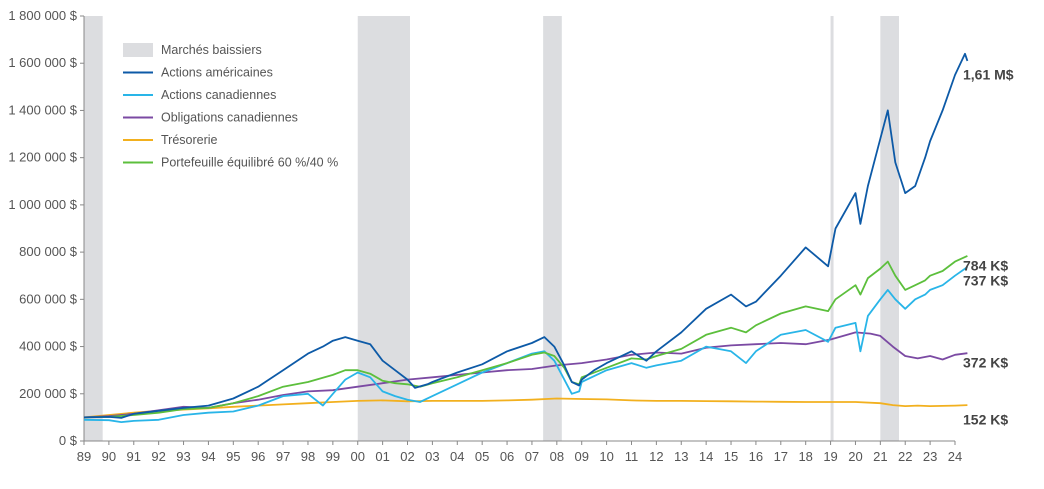  What do you see at coordinates (42, 109) in the screenshot?
I see `y-tick-label: 1 400 000 $` at bounding box center [42, 109].